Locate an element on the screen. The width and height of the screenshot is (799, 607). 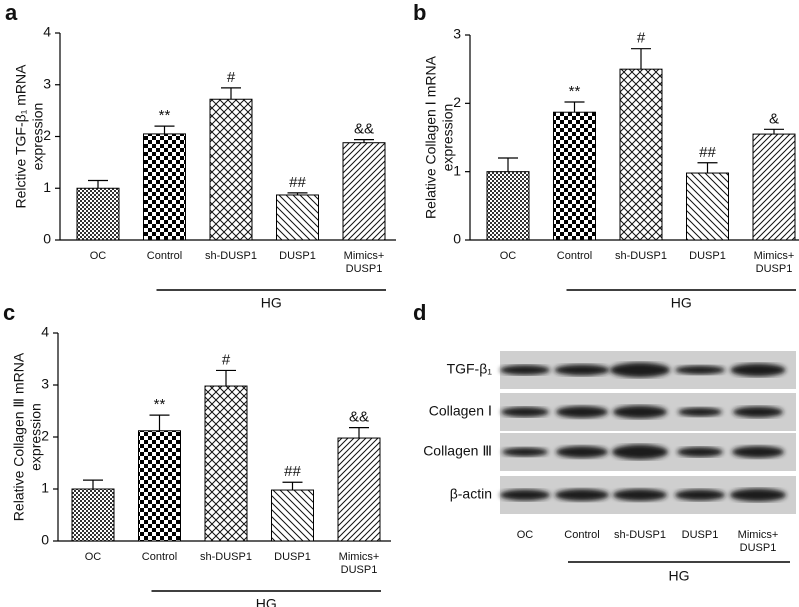
blot-column-label: Mimics+ DUSP1 is located at coordinates (758, 541).